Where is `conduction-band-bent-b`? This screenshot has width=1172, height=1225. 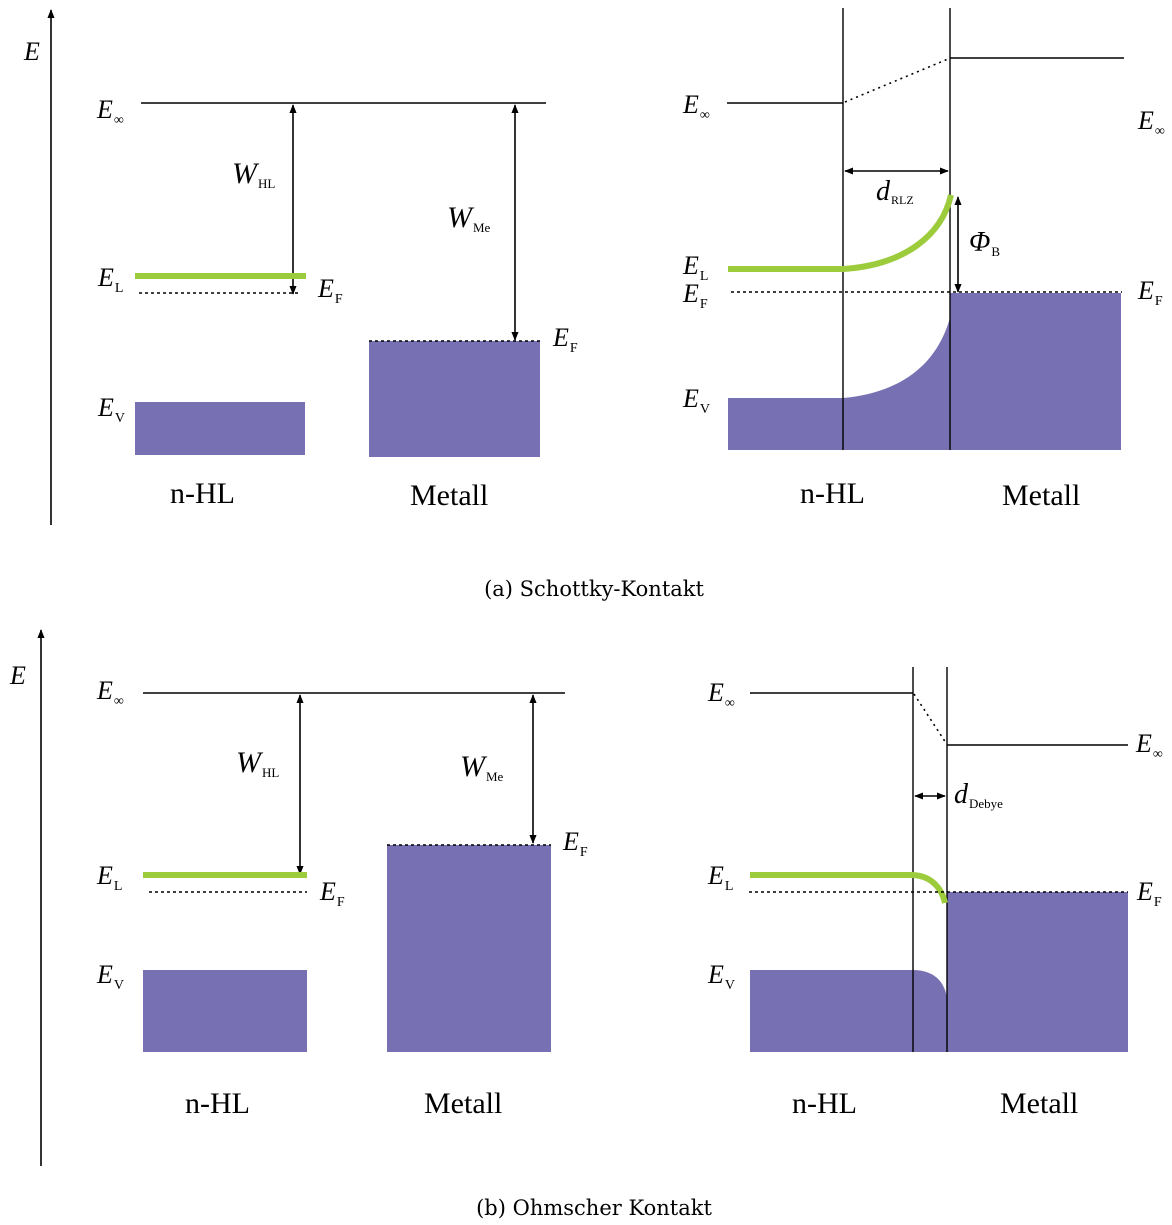 conduction-band-bent-b is located at coordinates (849, 888).